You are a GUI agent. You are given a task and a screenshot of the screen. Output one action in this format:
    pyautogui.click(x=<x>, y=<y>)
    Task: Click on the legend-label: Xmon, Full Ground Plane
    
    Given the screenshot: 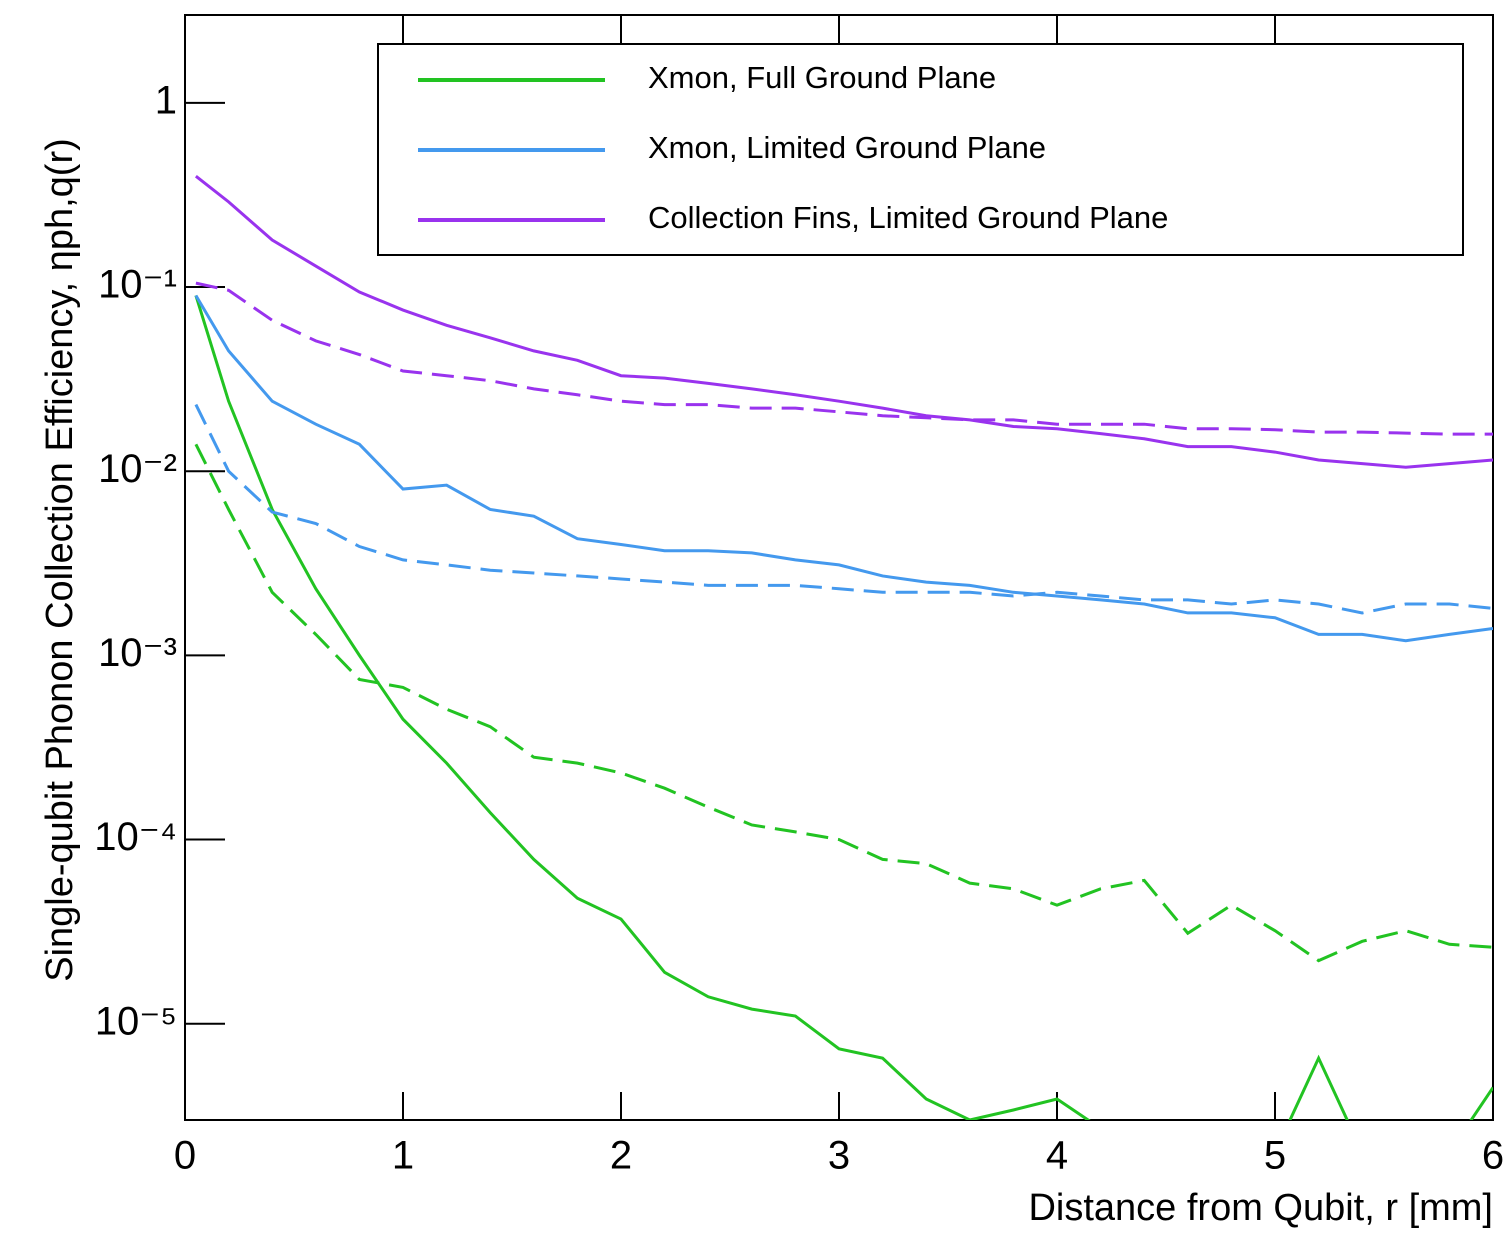 What is the action you would take?
    pyautogui.click(x=822, y=77)
    